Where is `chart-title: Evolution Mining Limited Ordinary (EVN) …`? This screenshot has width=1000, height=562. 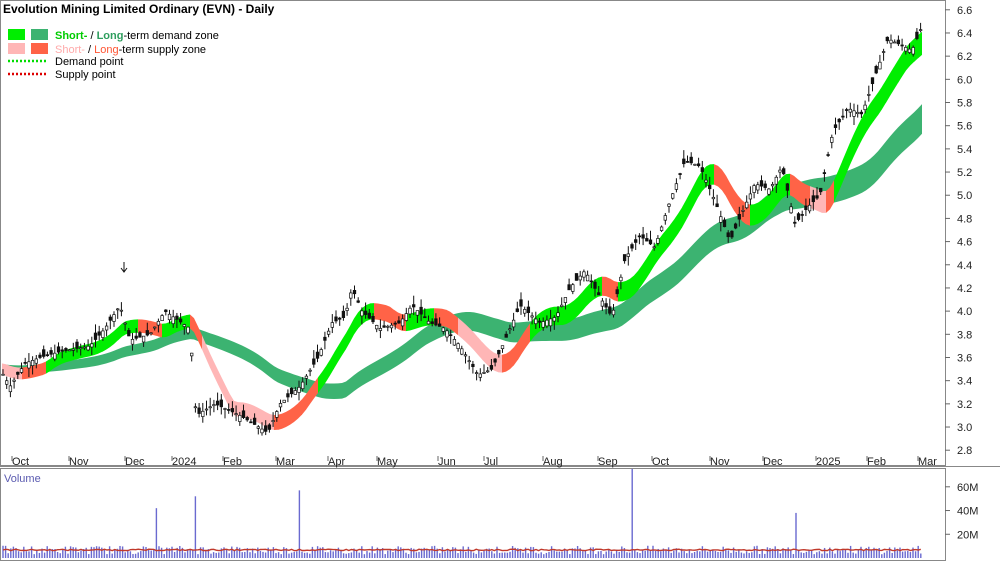 chart-title: Evolution Mining Limited Ordinary (EVN) … is located at coordinates (139, 9).